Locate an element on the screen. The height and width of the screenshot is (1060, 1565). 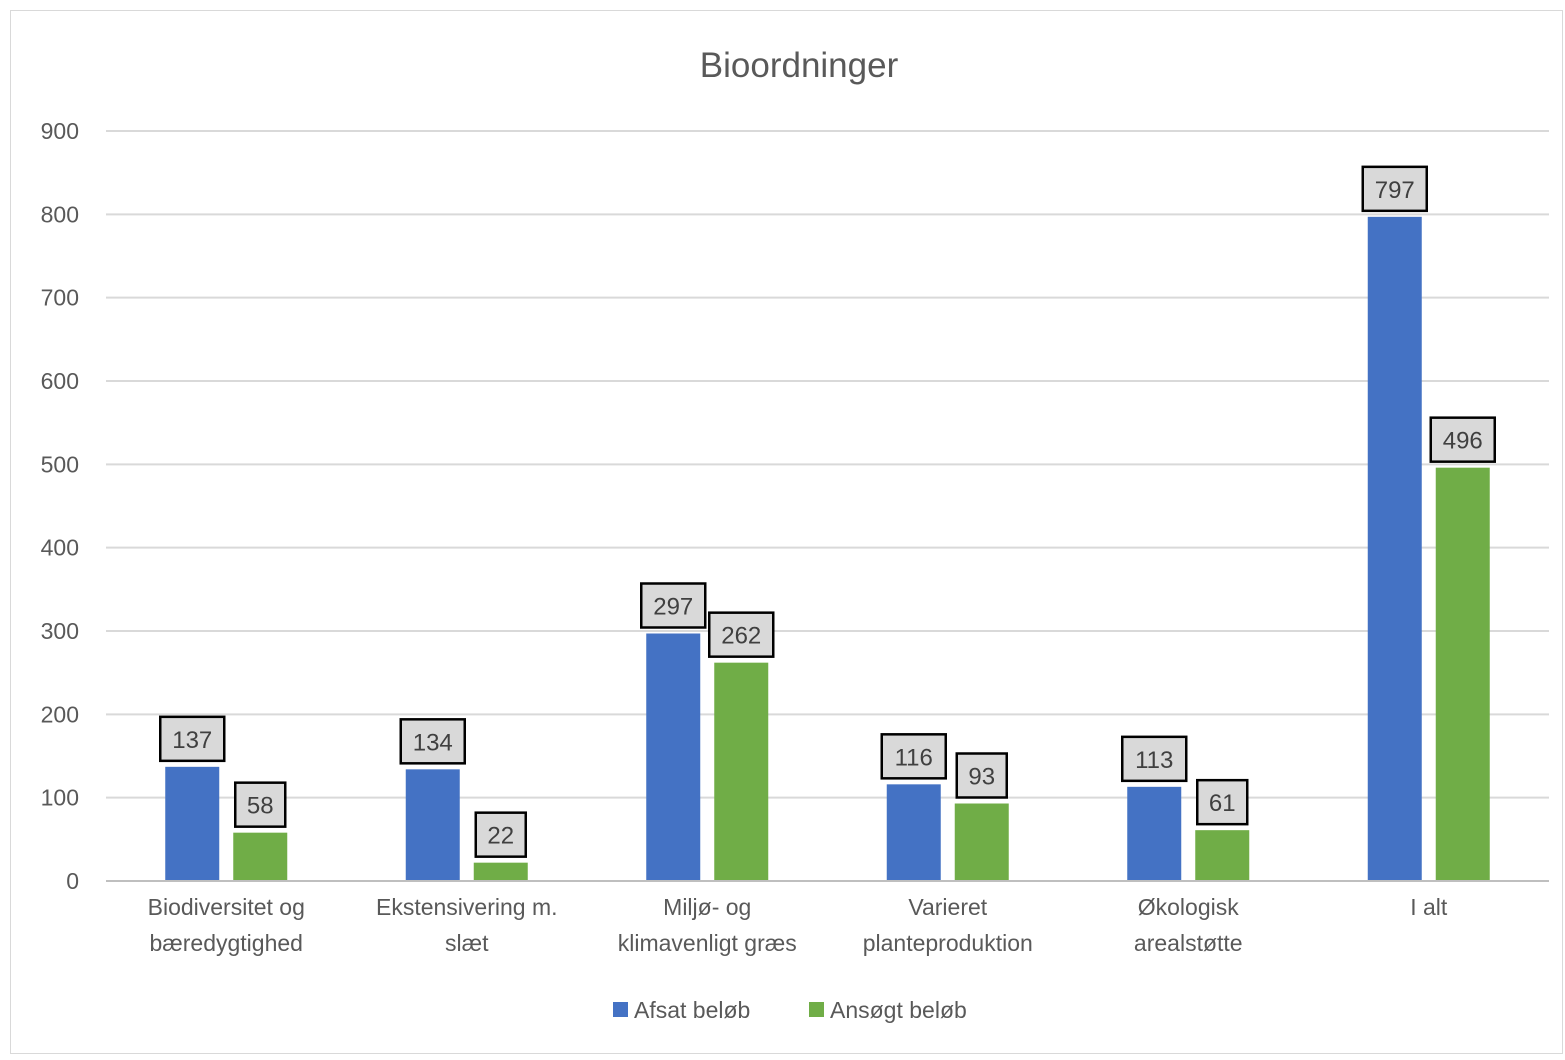
data-label: 134 is located at coordinates (432, 741).